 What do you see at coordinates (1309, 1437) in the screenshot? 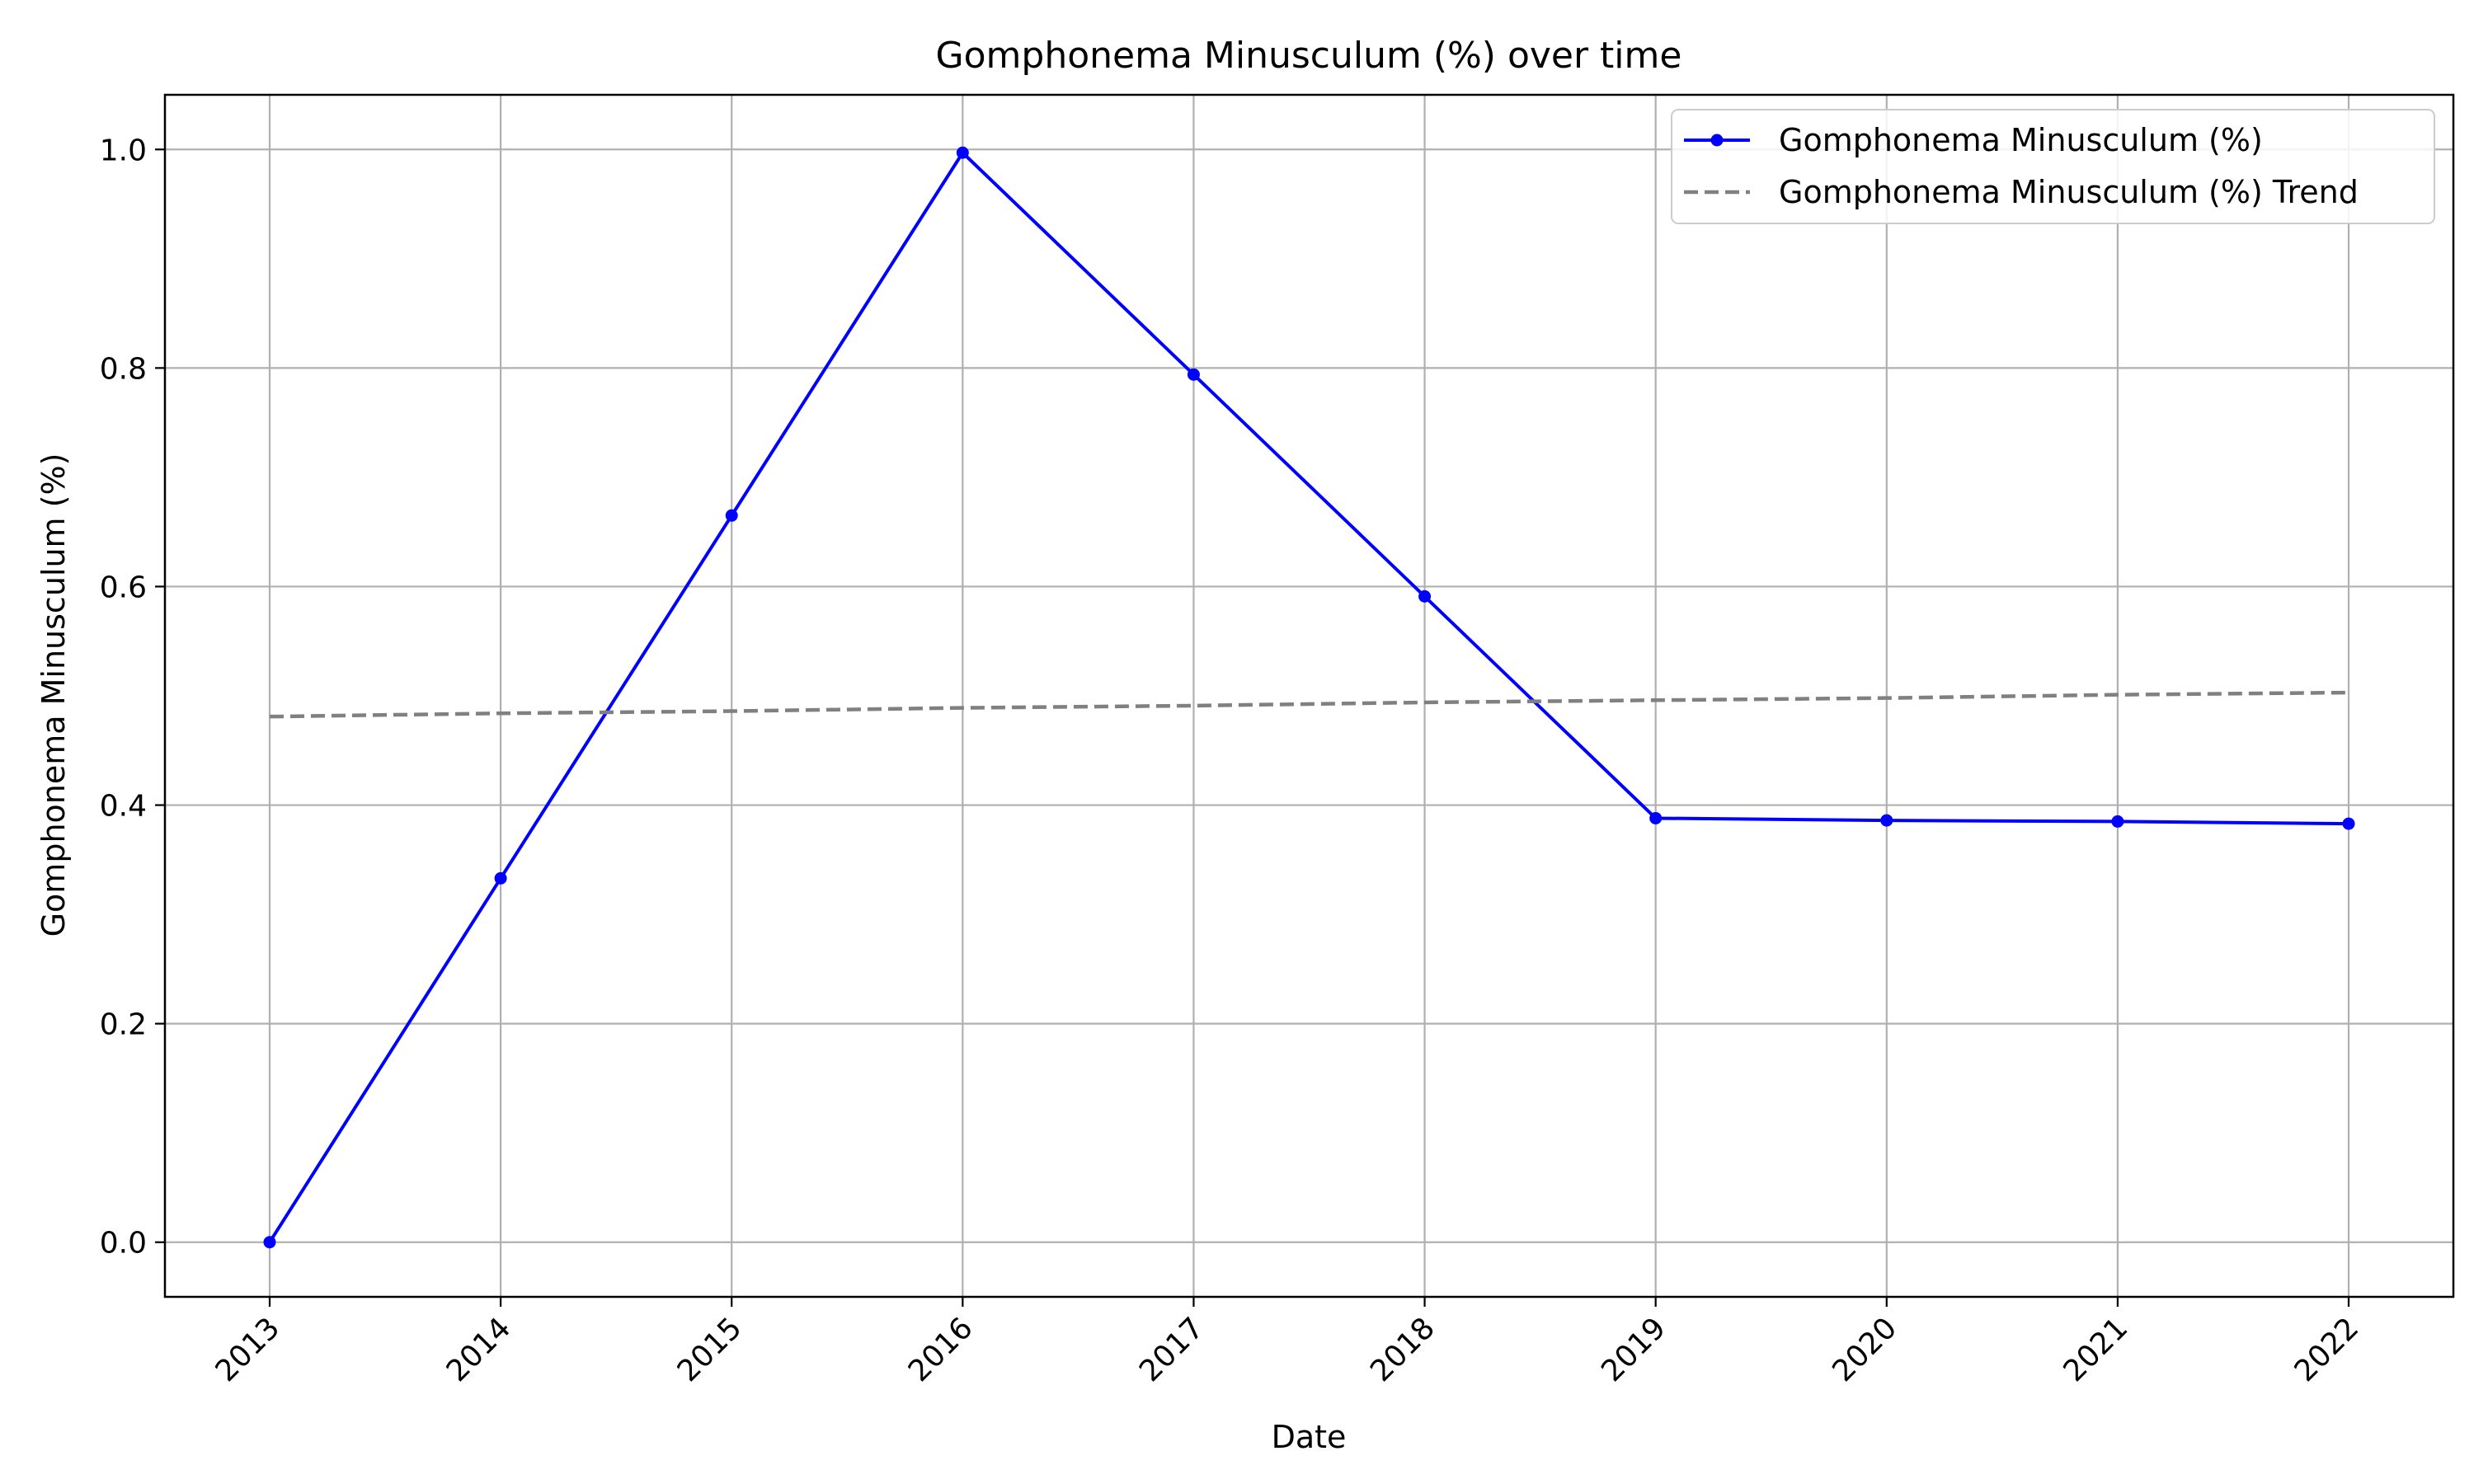
I see `x-axis-label: Date` at bounding box center [1309, 1437].